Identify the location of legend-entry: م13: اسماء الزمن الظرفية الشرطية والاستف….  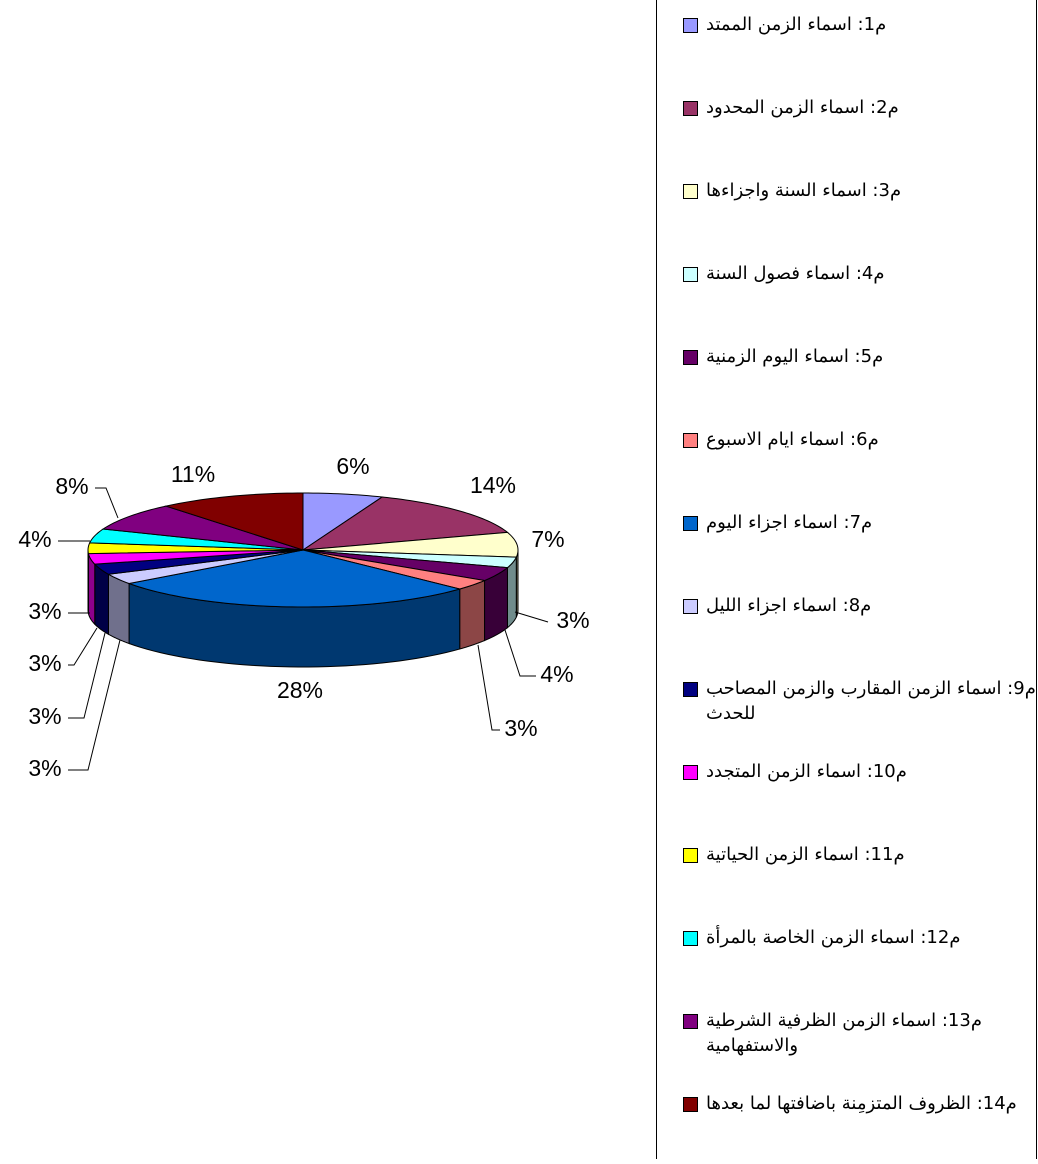
(859, 1033).